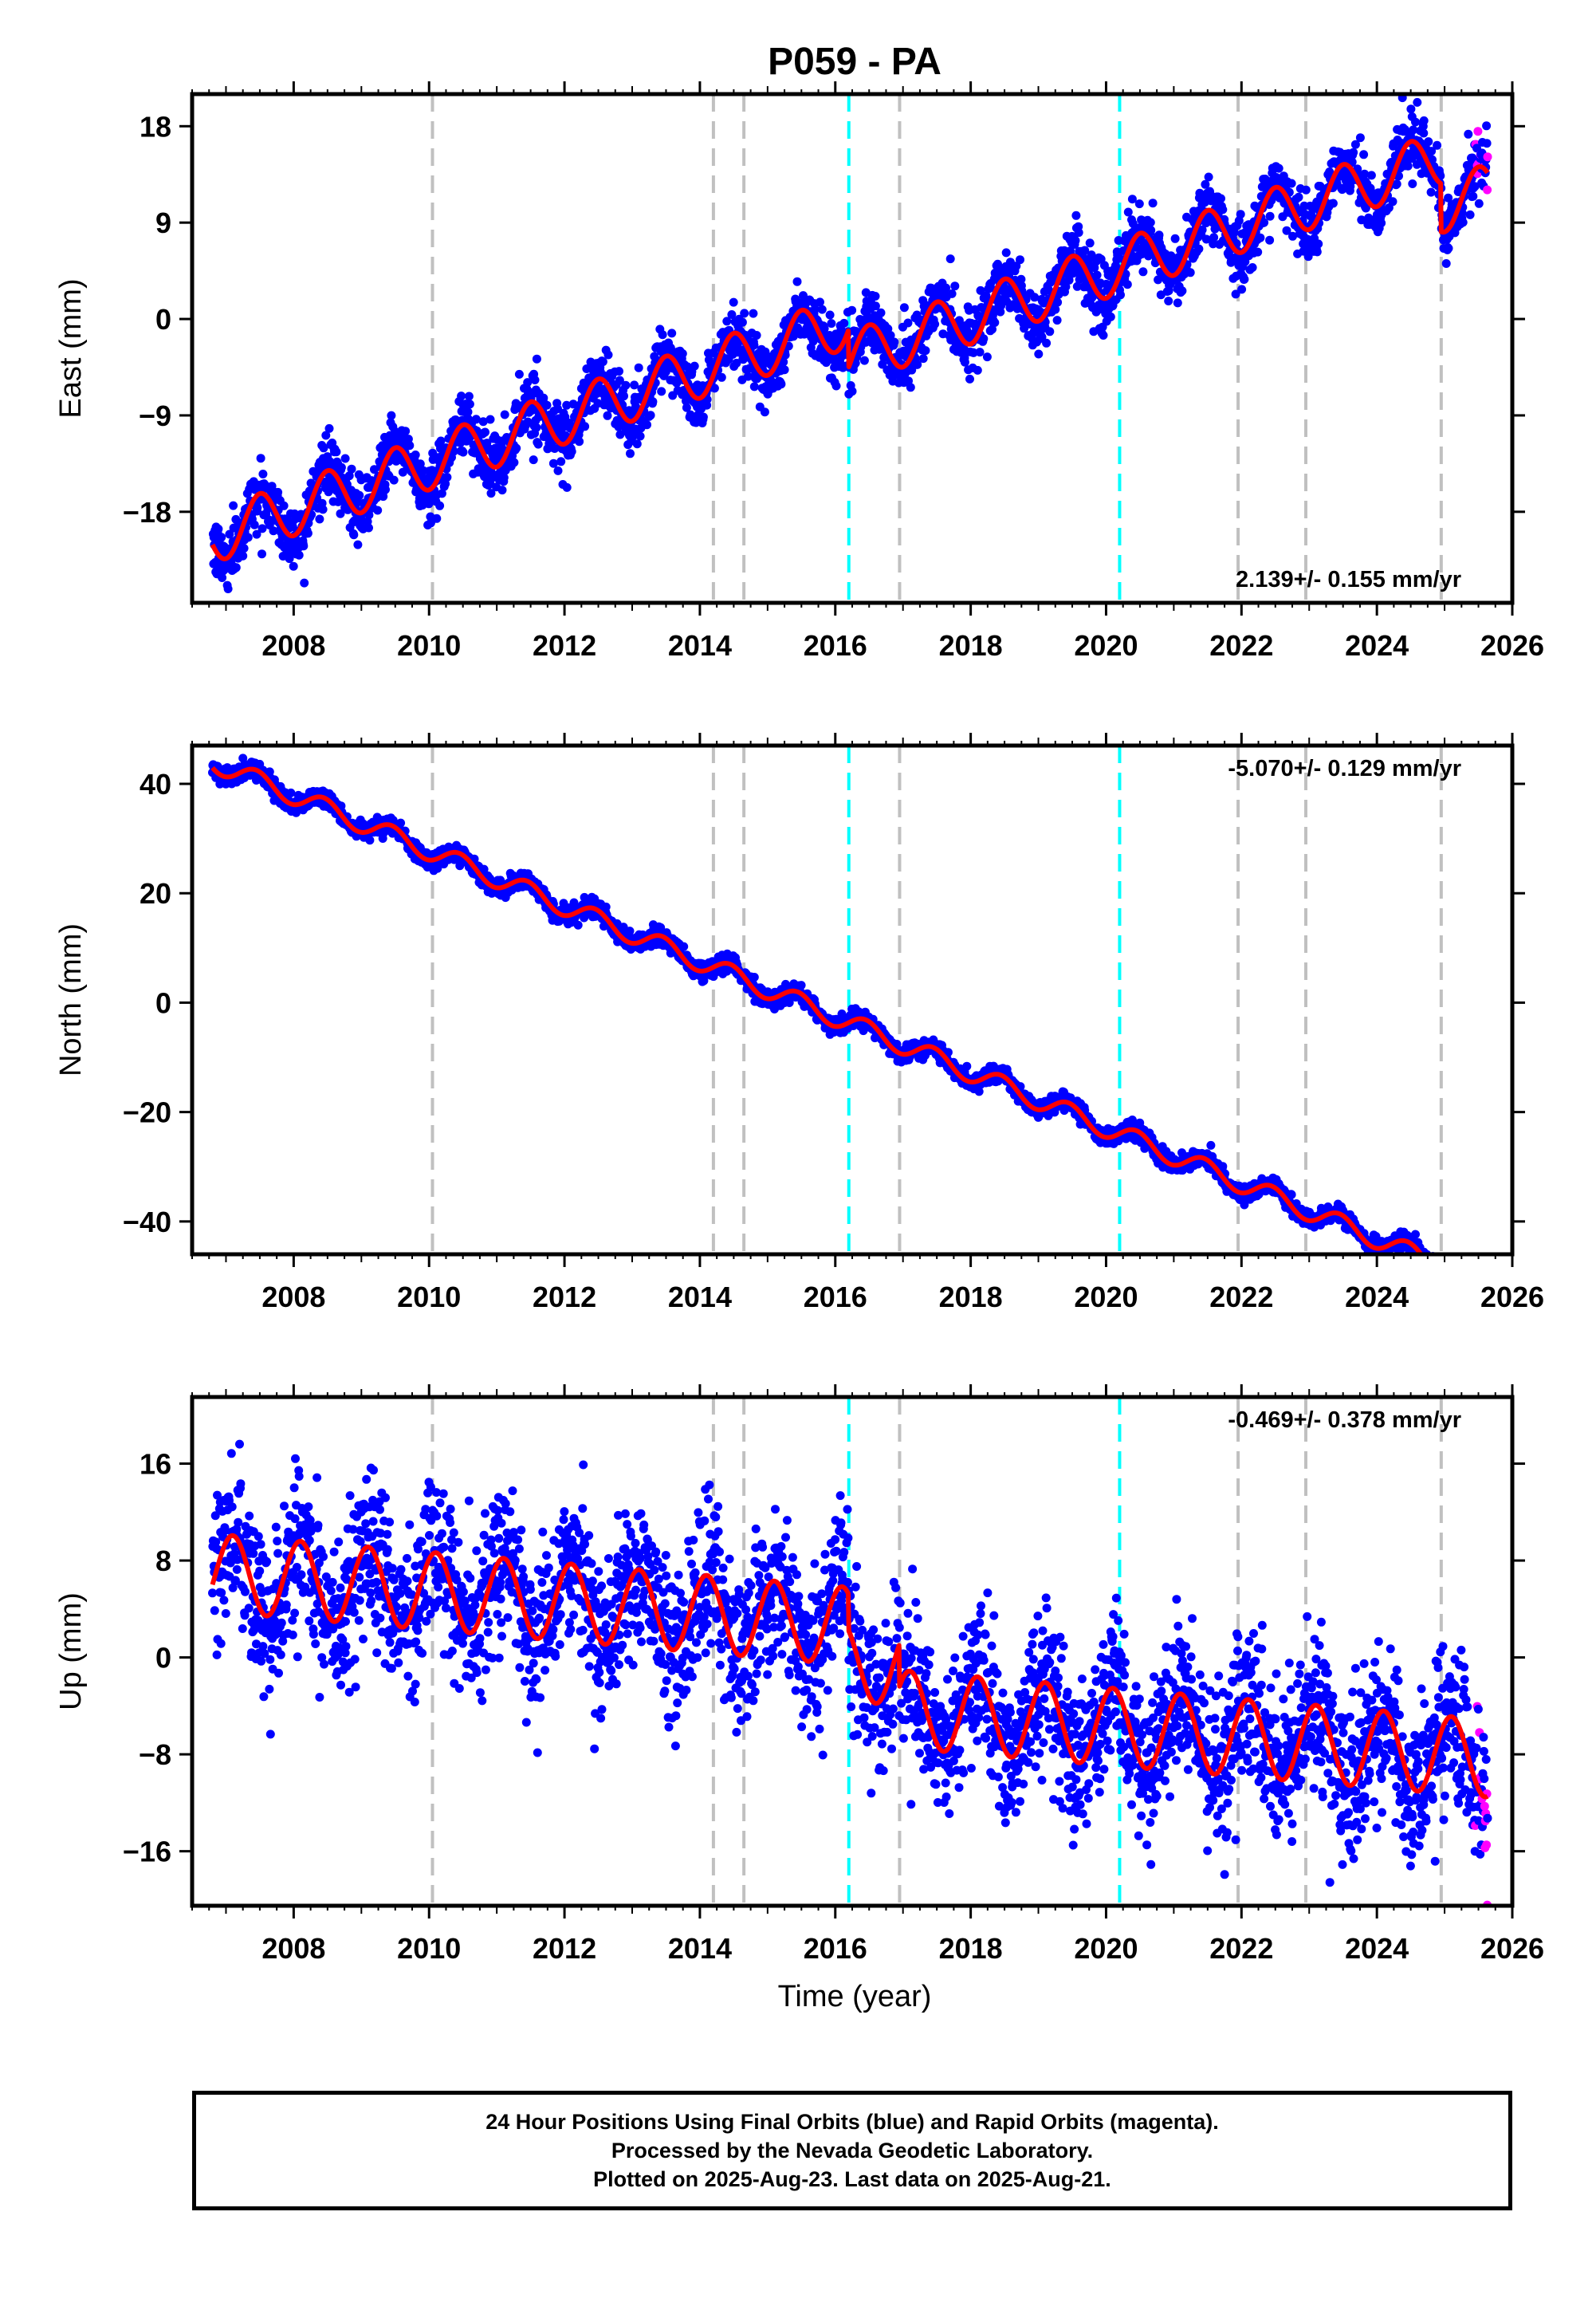 This screenshot has height=2314, width=1596. Describe the element at coordinates (155, 785) in the screenshot. I see `north-y-tick-label: 40` at that location.